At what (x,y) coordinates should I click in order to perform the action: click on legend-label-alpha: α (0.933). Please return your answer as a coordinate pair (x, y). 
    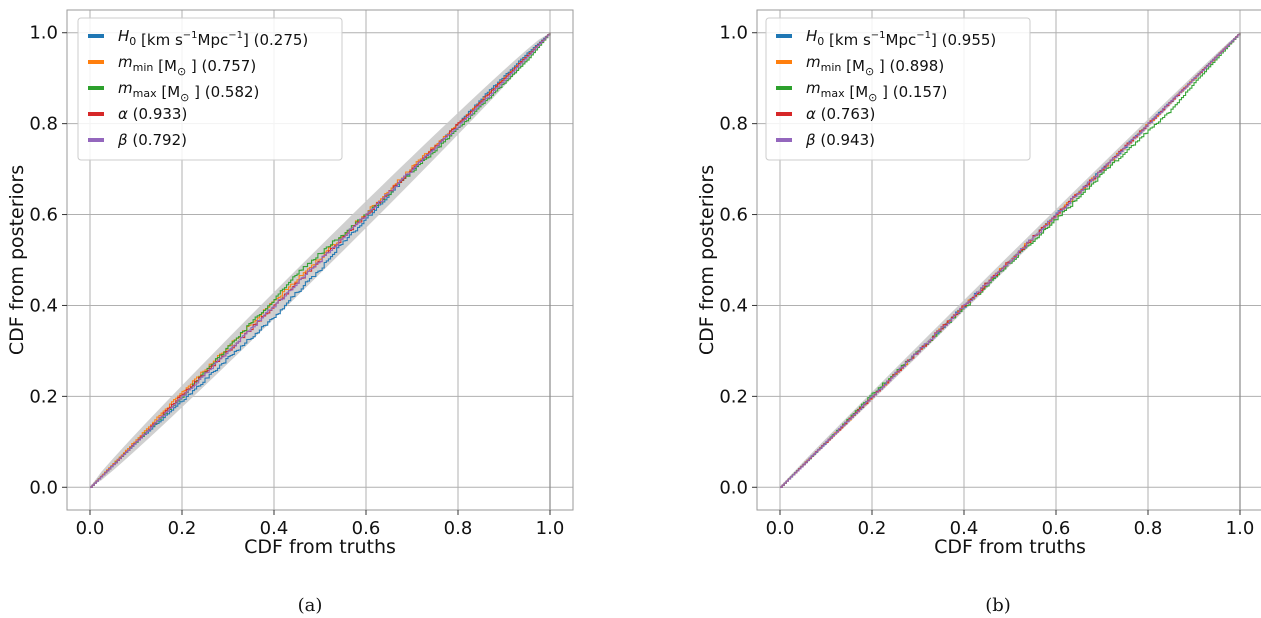
    Looking at the image, I should click on (152, 114).